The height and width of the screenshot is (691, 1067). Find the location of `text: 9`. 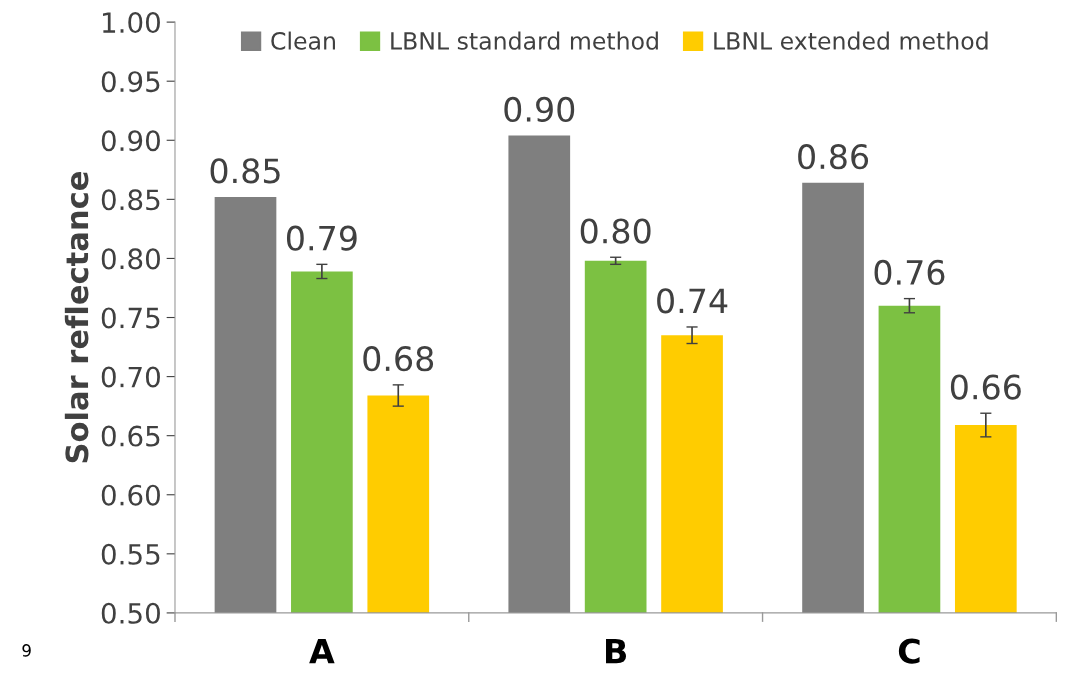

text: 9 is located at coordinates (26, 650).